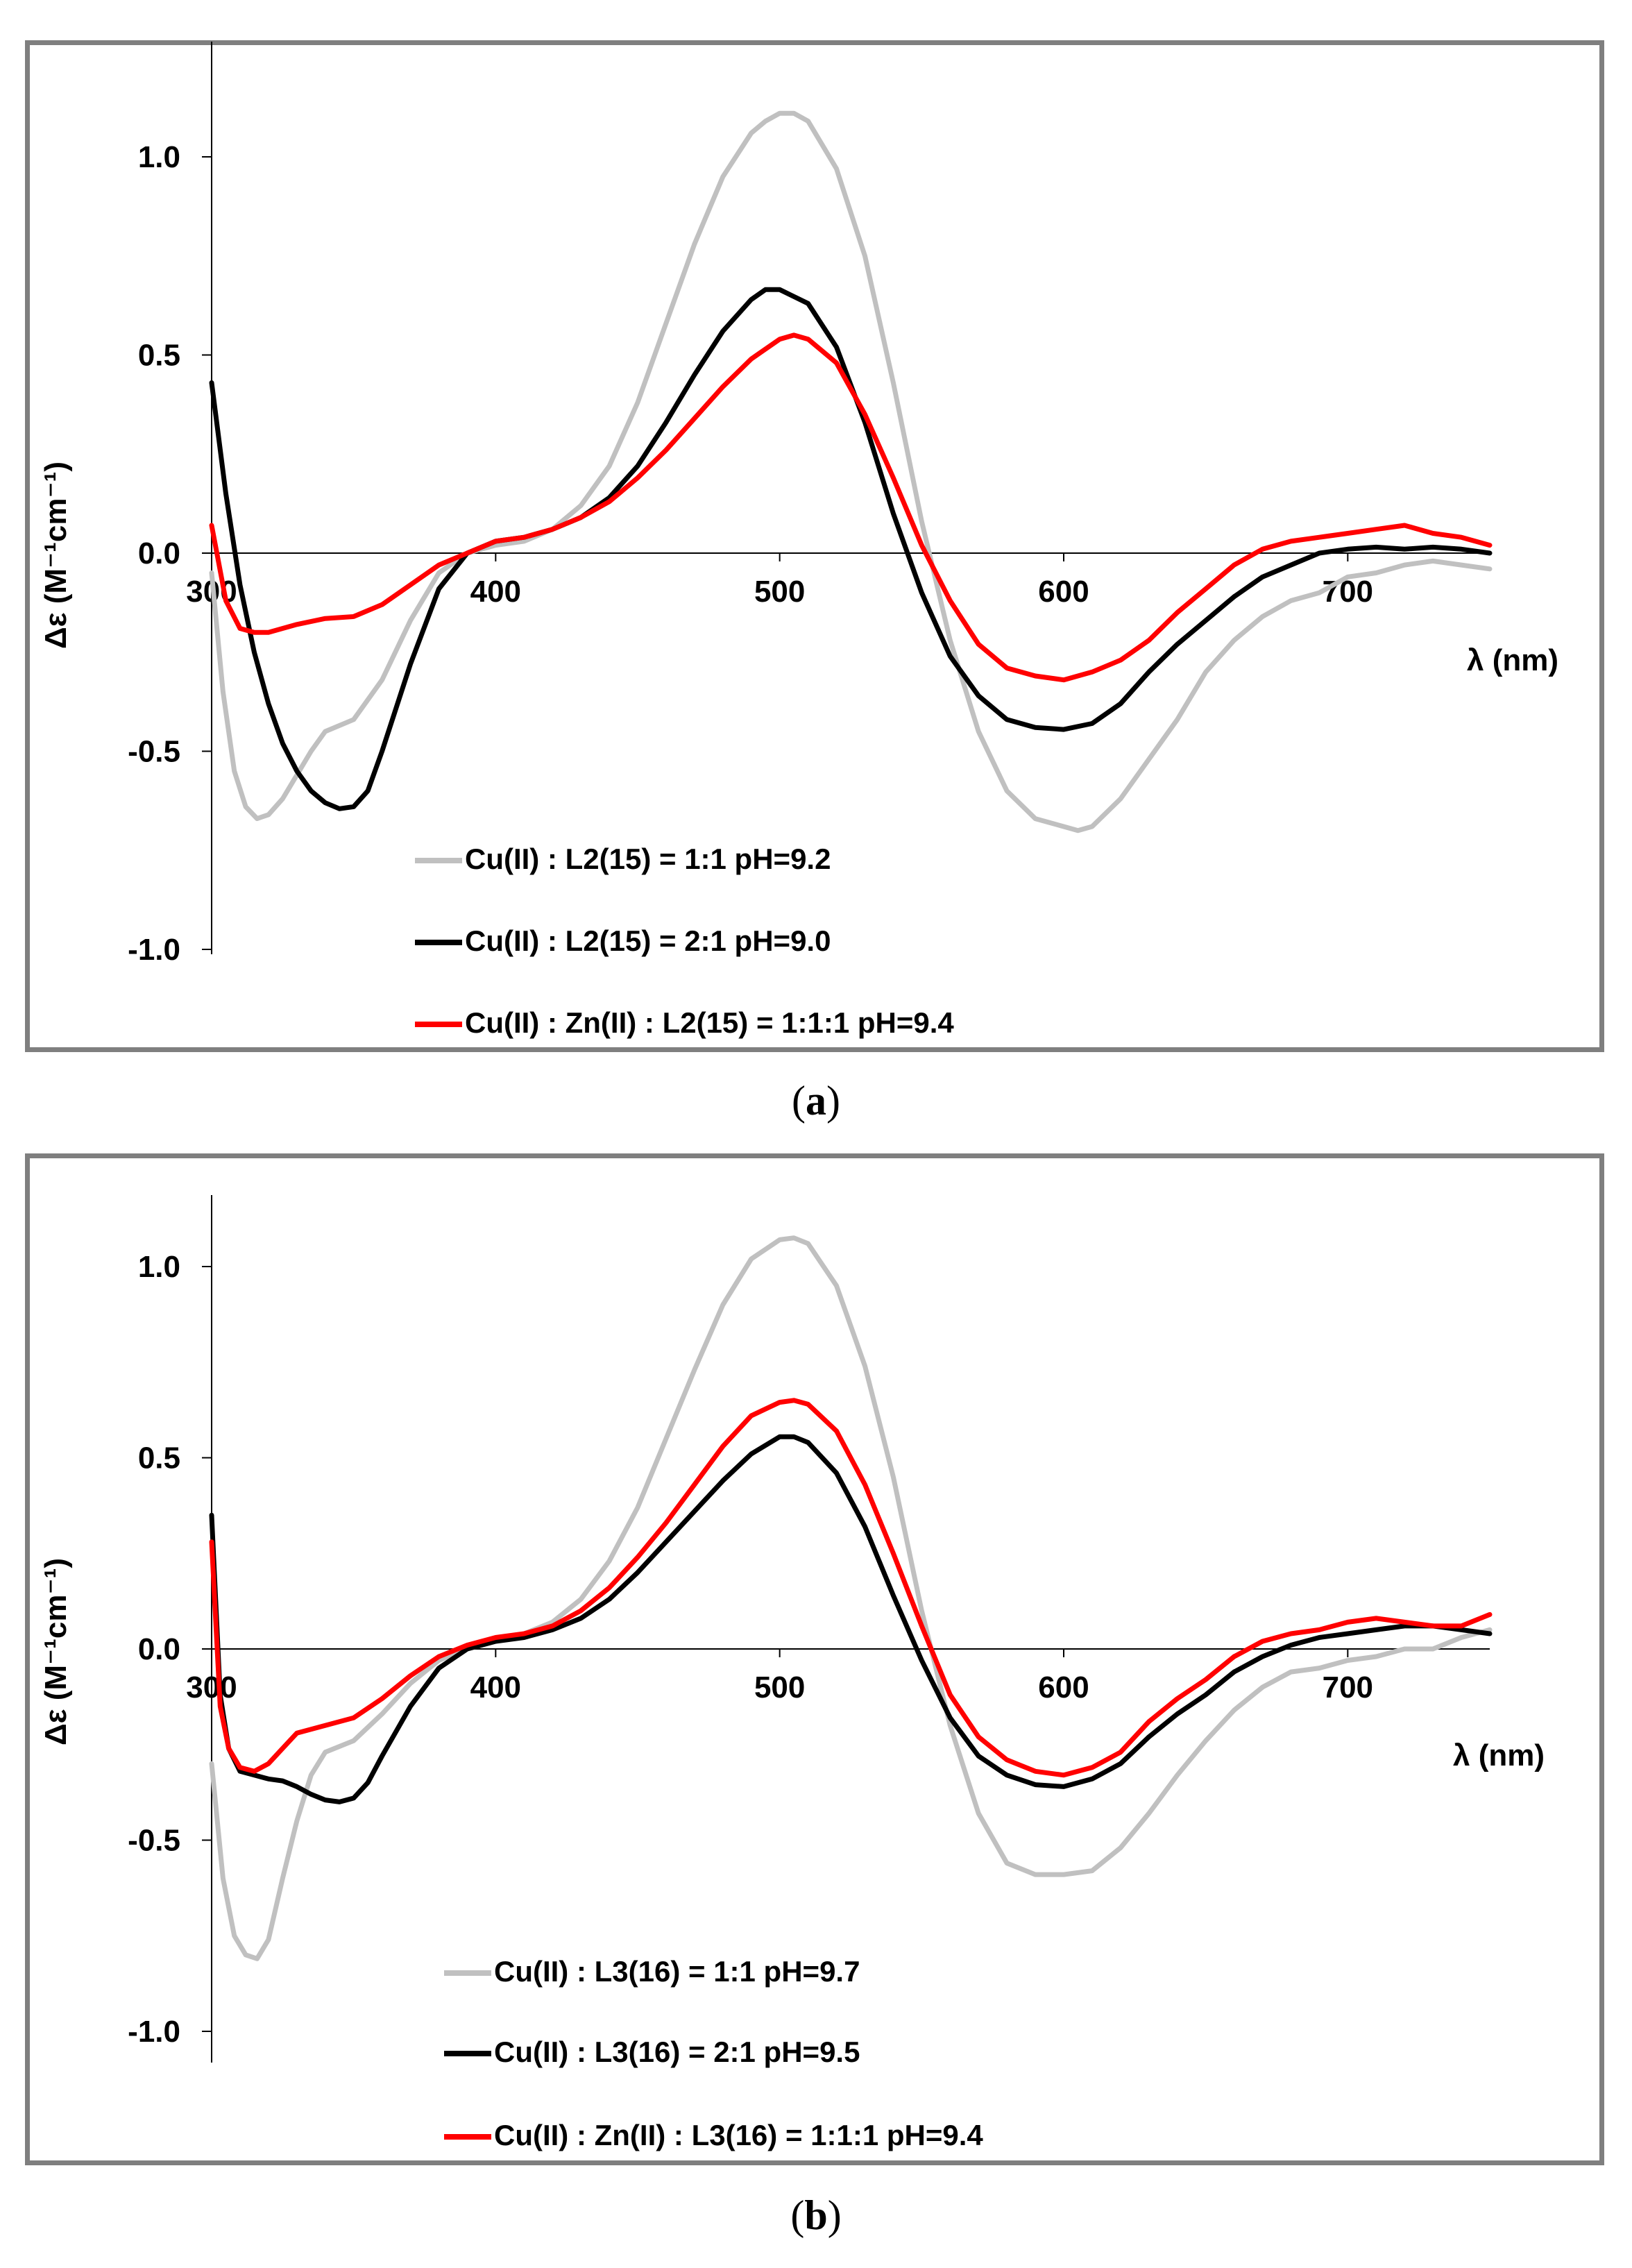 The image size is (1632, 2268). What do you see at coordinates (738, 2135) in the screenshot?
I see `legend-label-b-2: Cu(II) : Zn(II) : L3(16) = 1:1:1 pH=9.4` at bounding box center [738, 2135].